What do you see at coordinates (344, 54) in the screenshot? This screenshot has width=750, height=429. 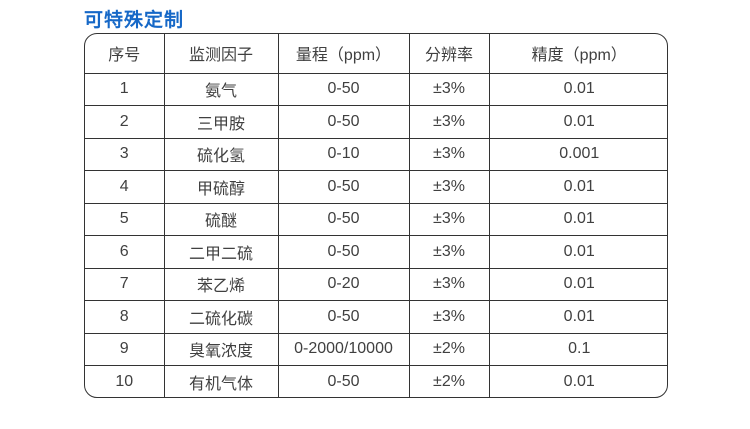 I see `table-header-cell-range: 量程（ppm）` at bounding box center [344, 54].